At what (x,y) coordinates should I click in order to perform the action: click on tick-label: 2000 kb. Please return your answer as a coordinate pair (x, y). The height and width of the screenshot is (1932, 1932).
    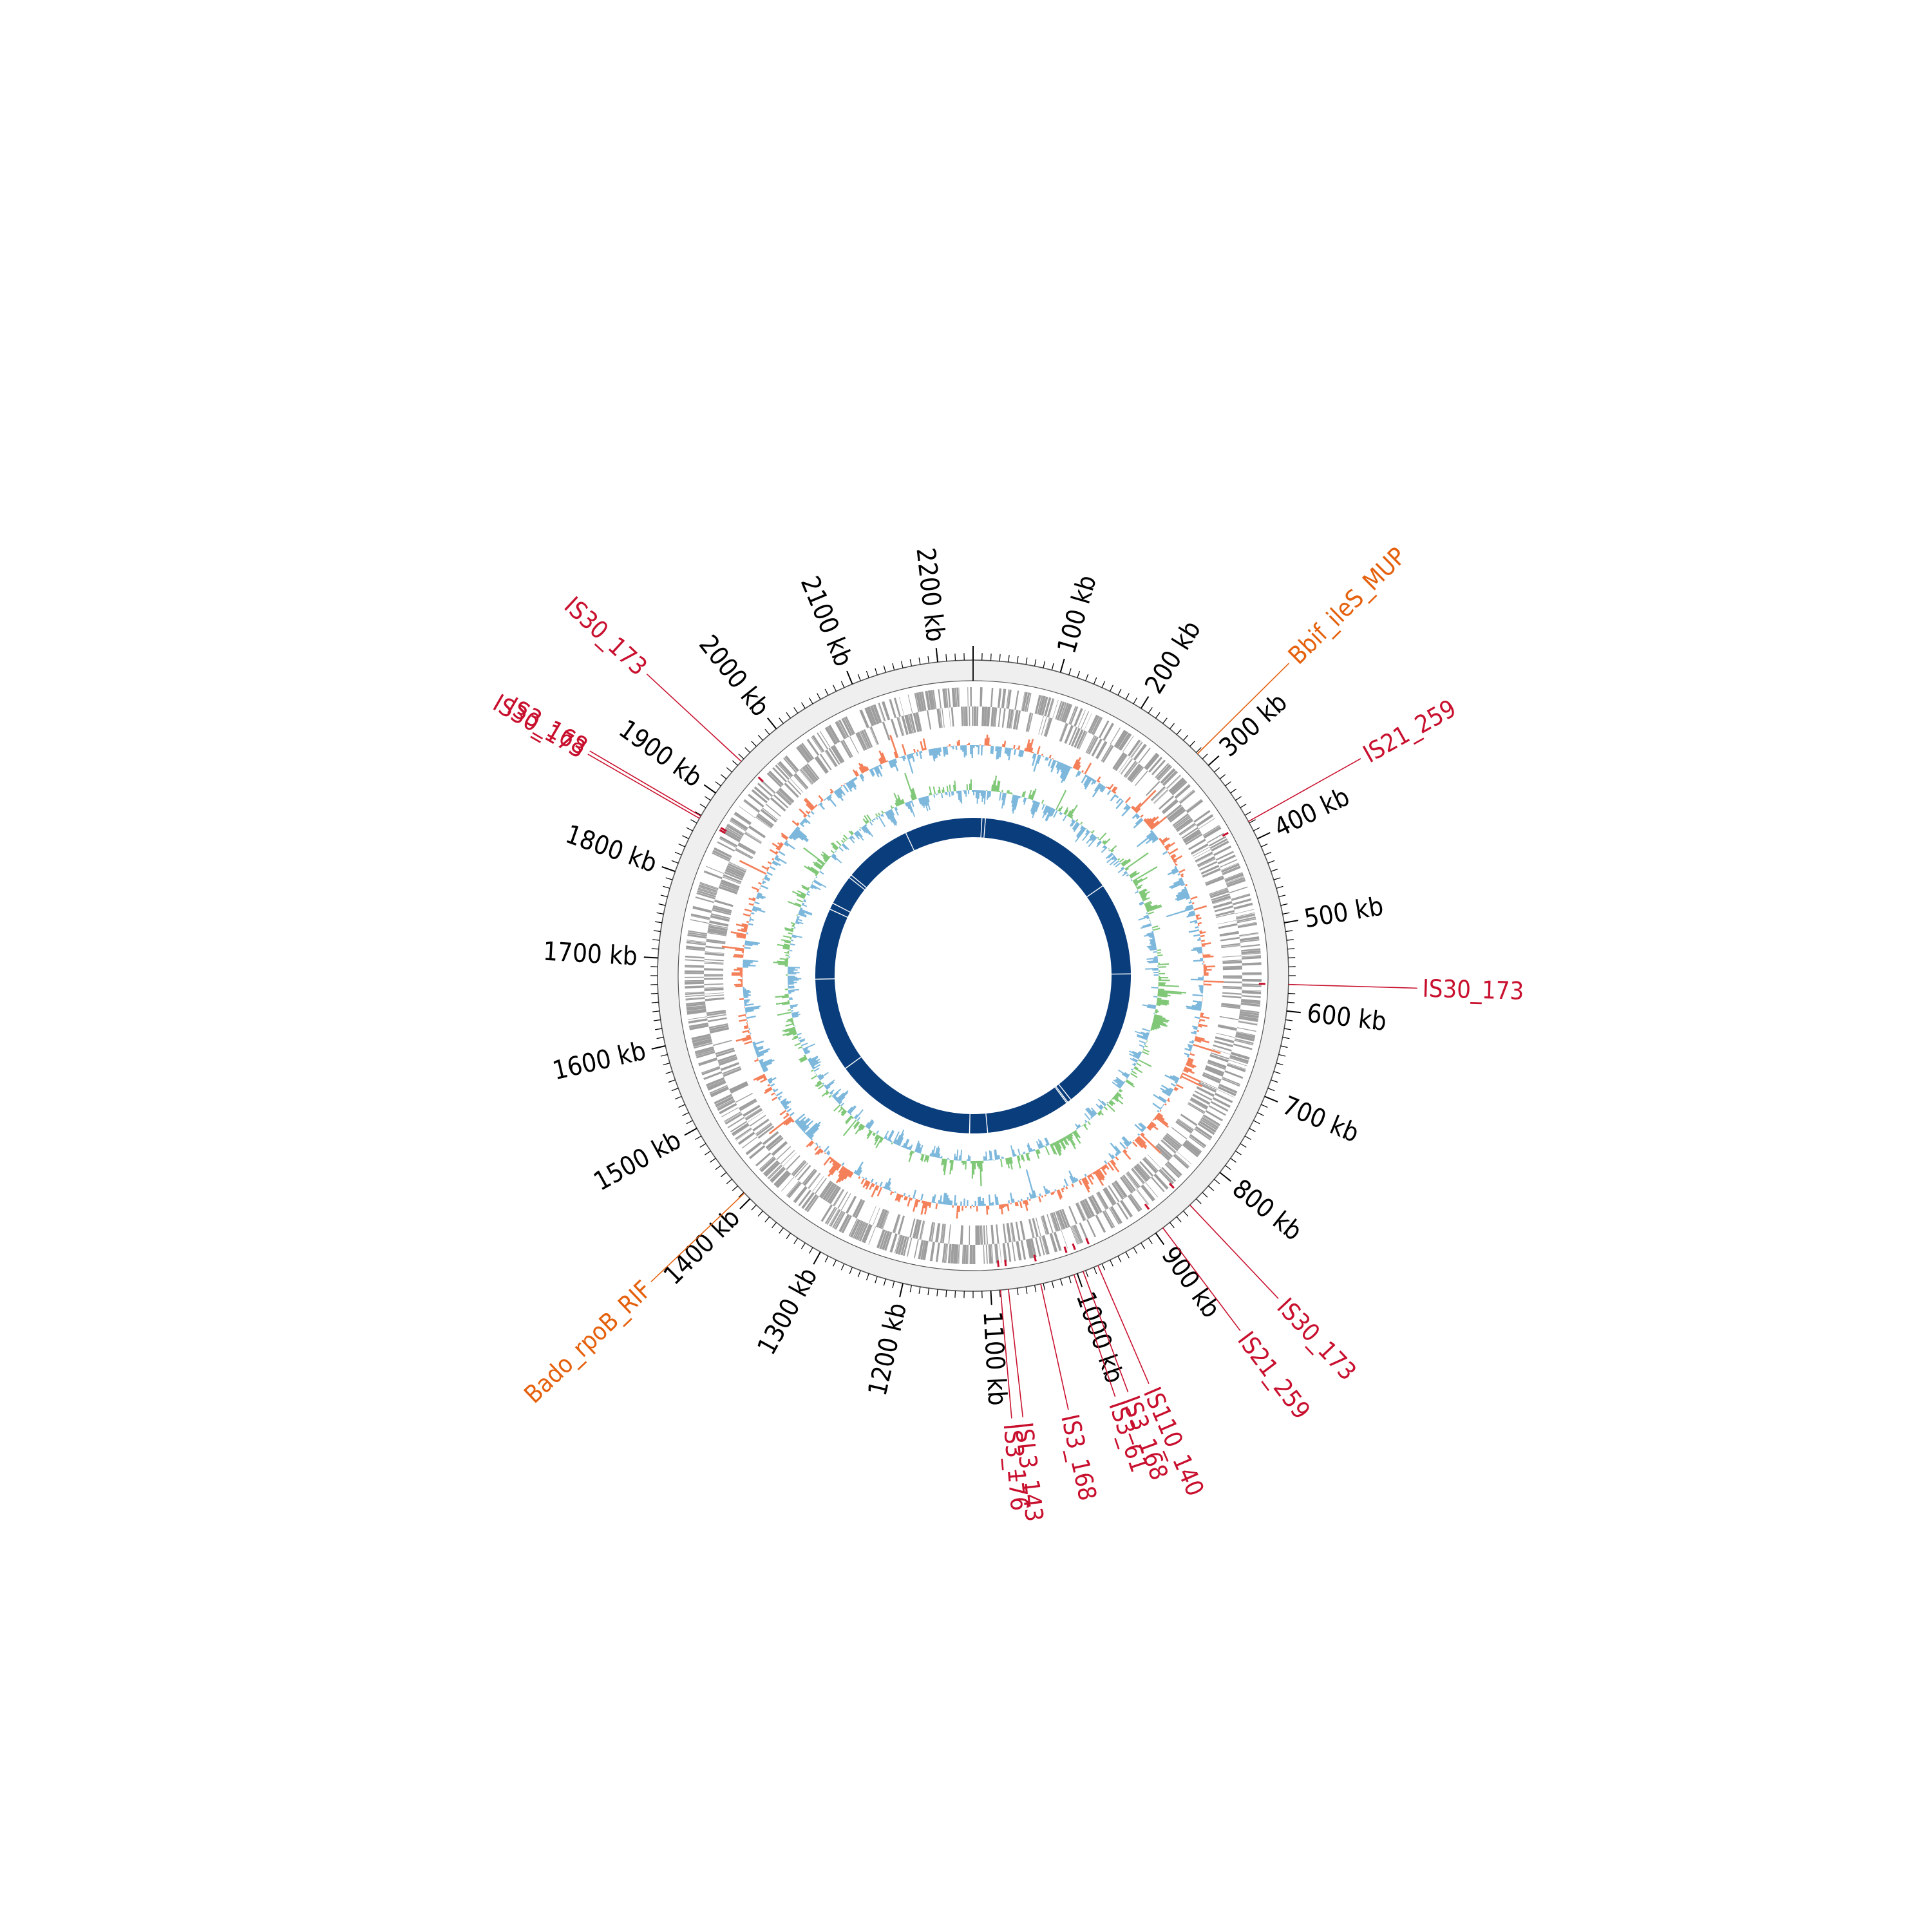
    Looking at the image, I should click on (734, 676).